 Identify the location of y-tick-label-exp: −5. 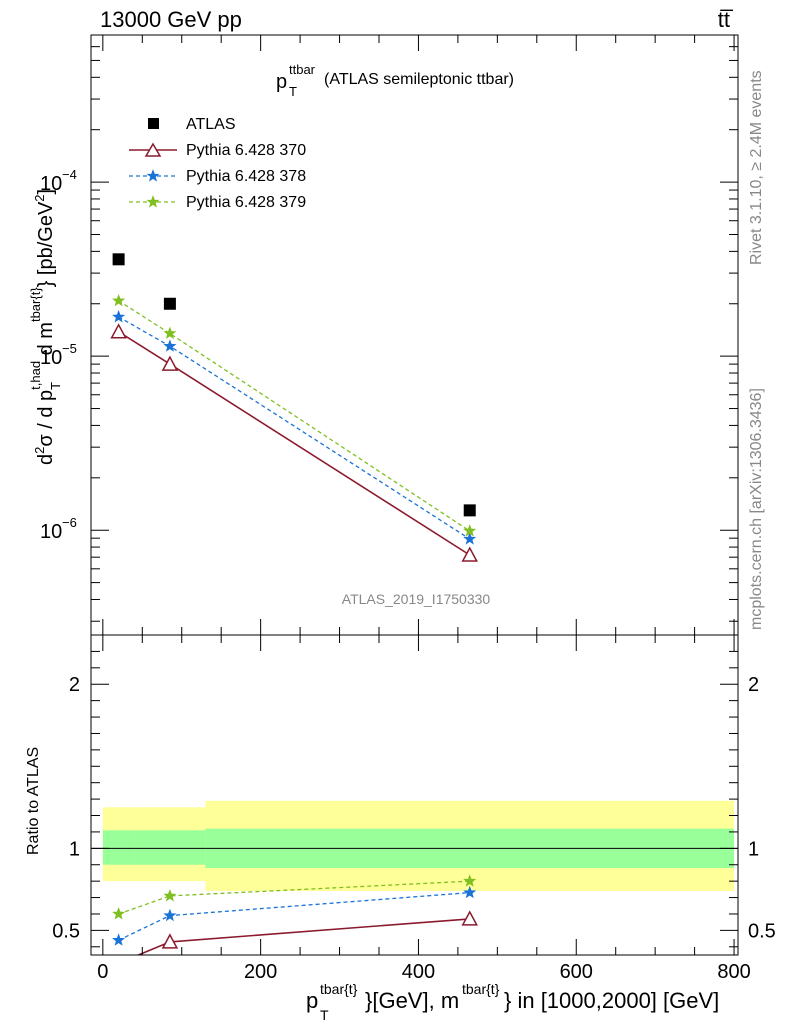
(69, 348).